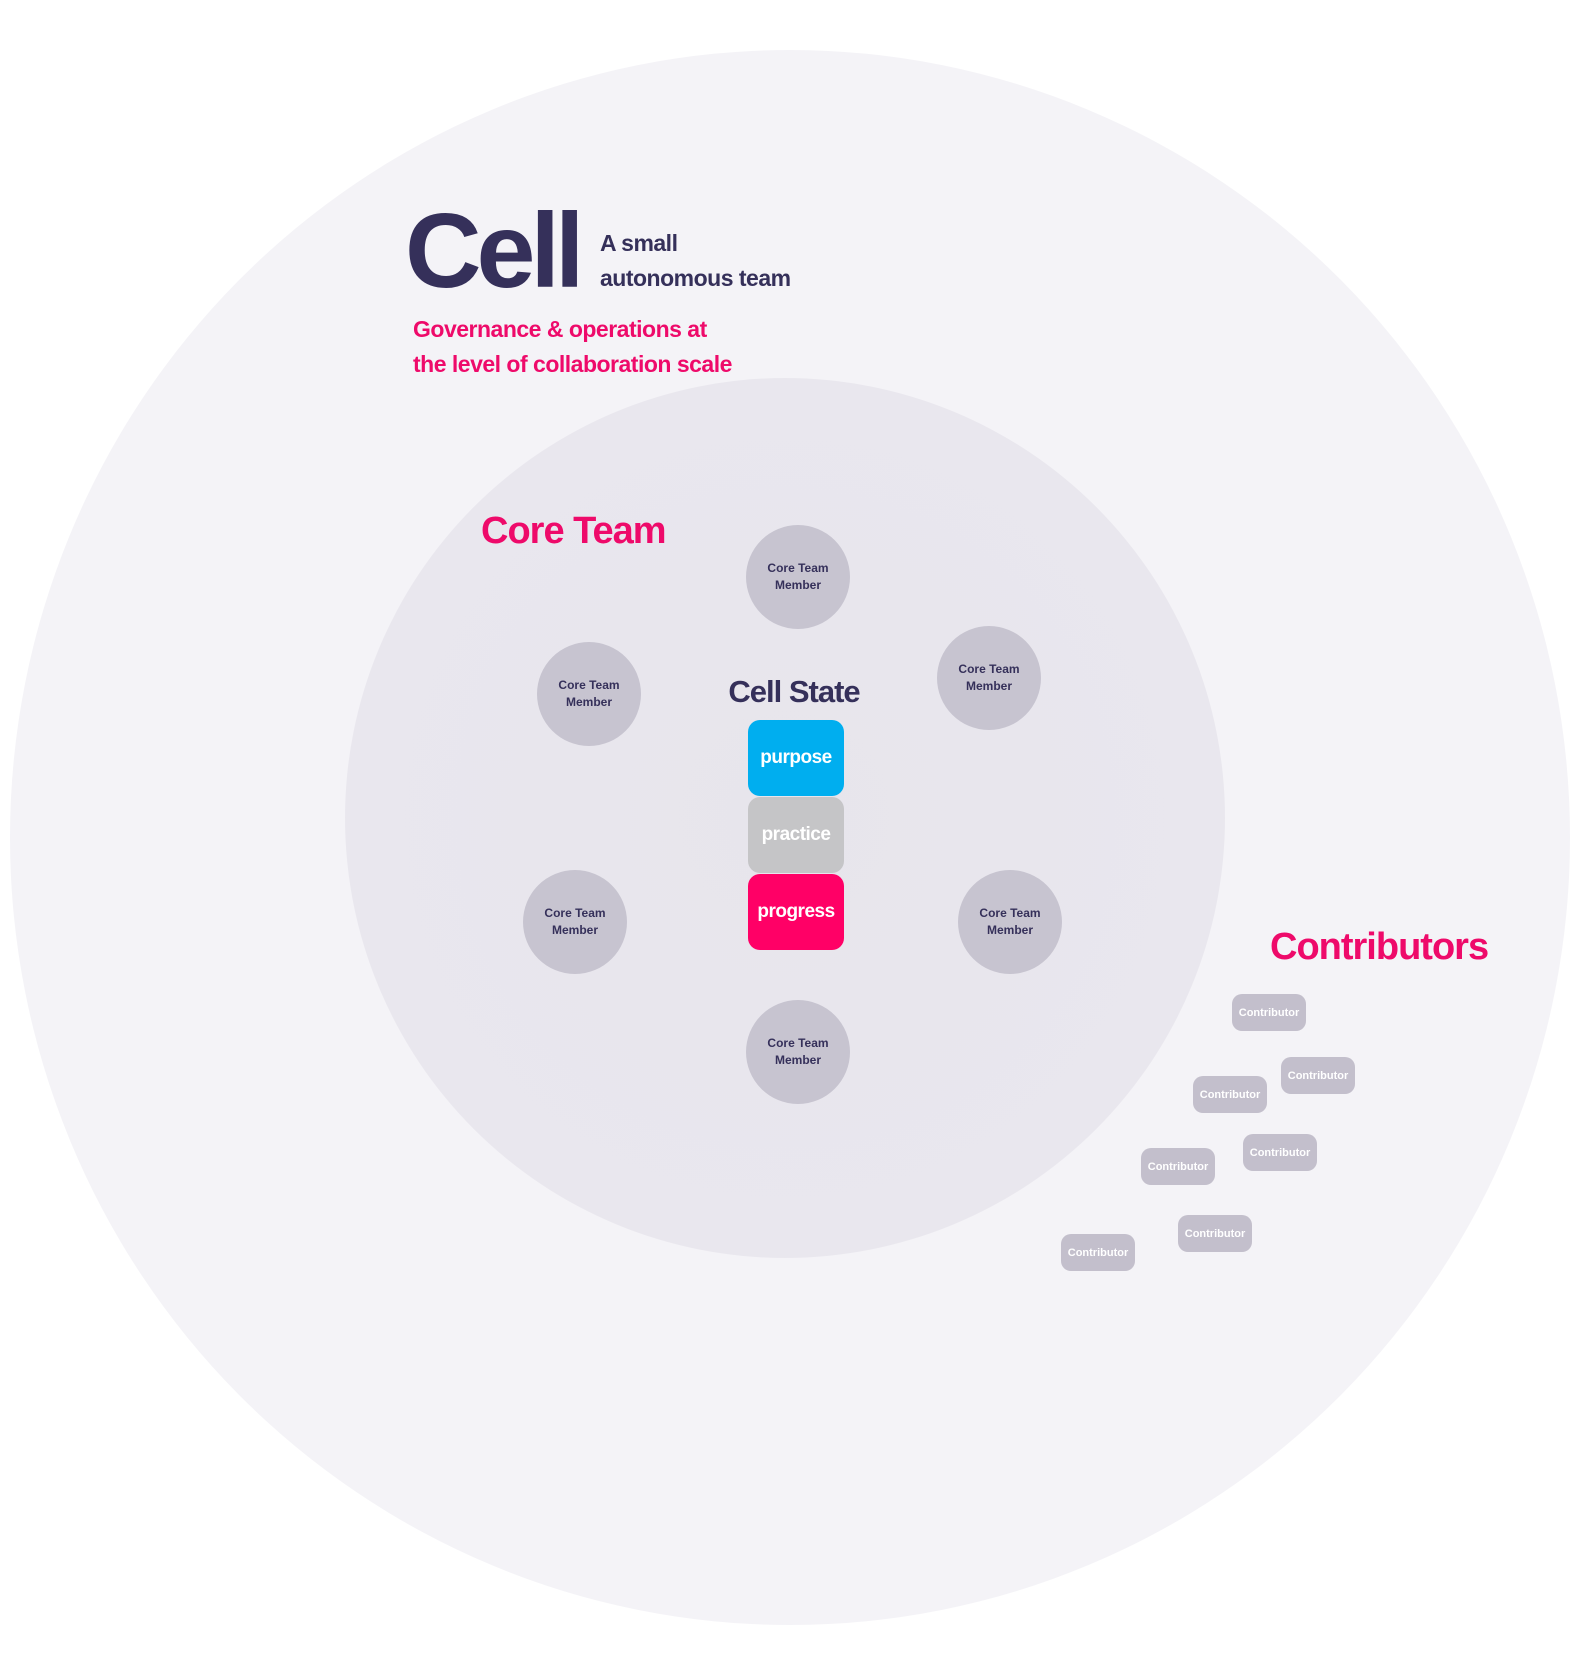 The image size is (1590, 1658). I want to click on contributors-label: Contributors, so click(1379, 947).